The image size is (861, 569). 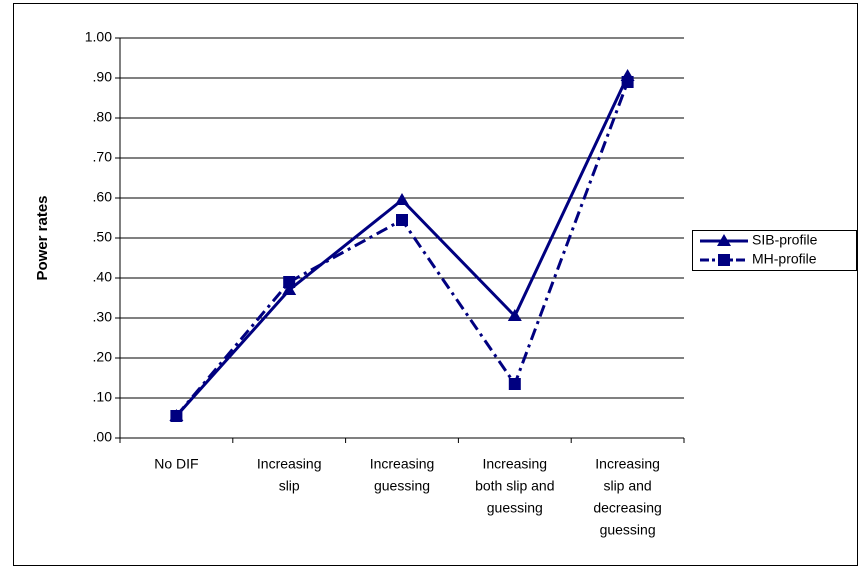 I want to click on y-tick-label: .10, so click(x=103, y=397).